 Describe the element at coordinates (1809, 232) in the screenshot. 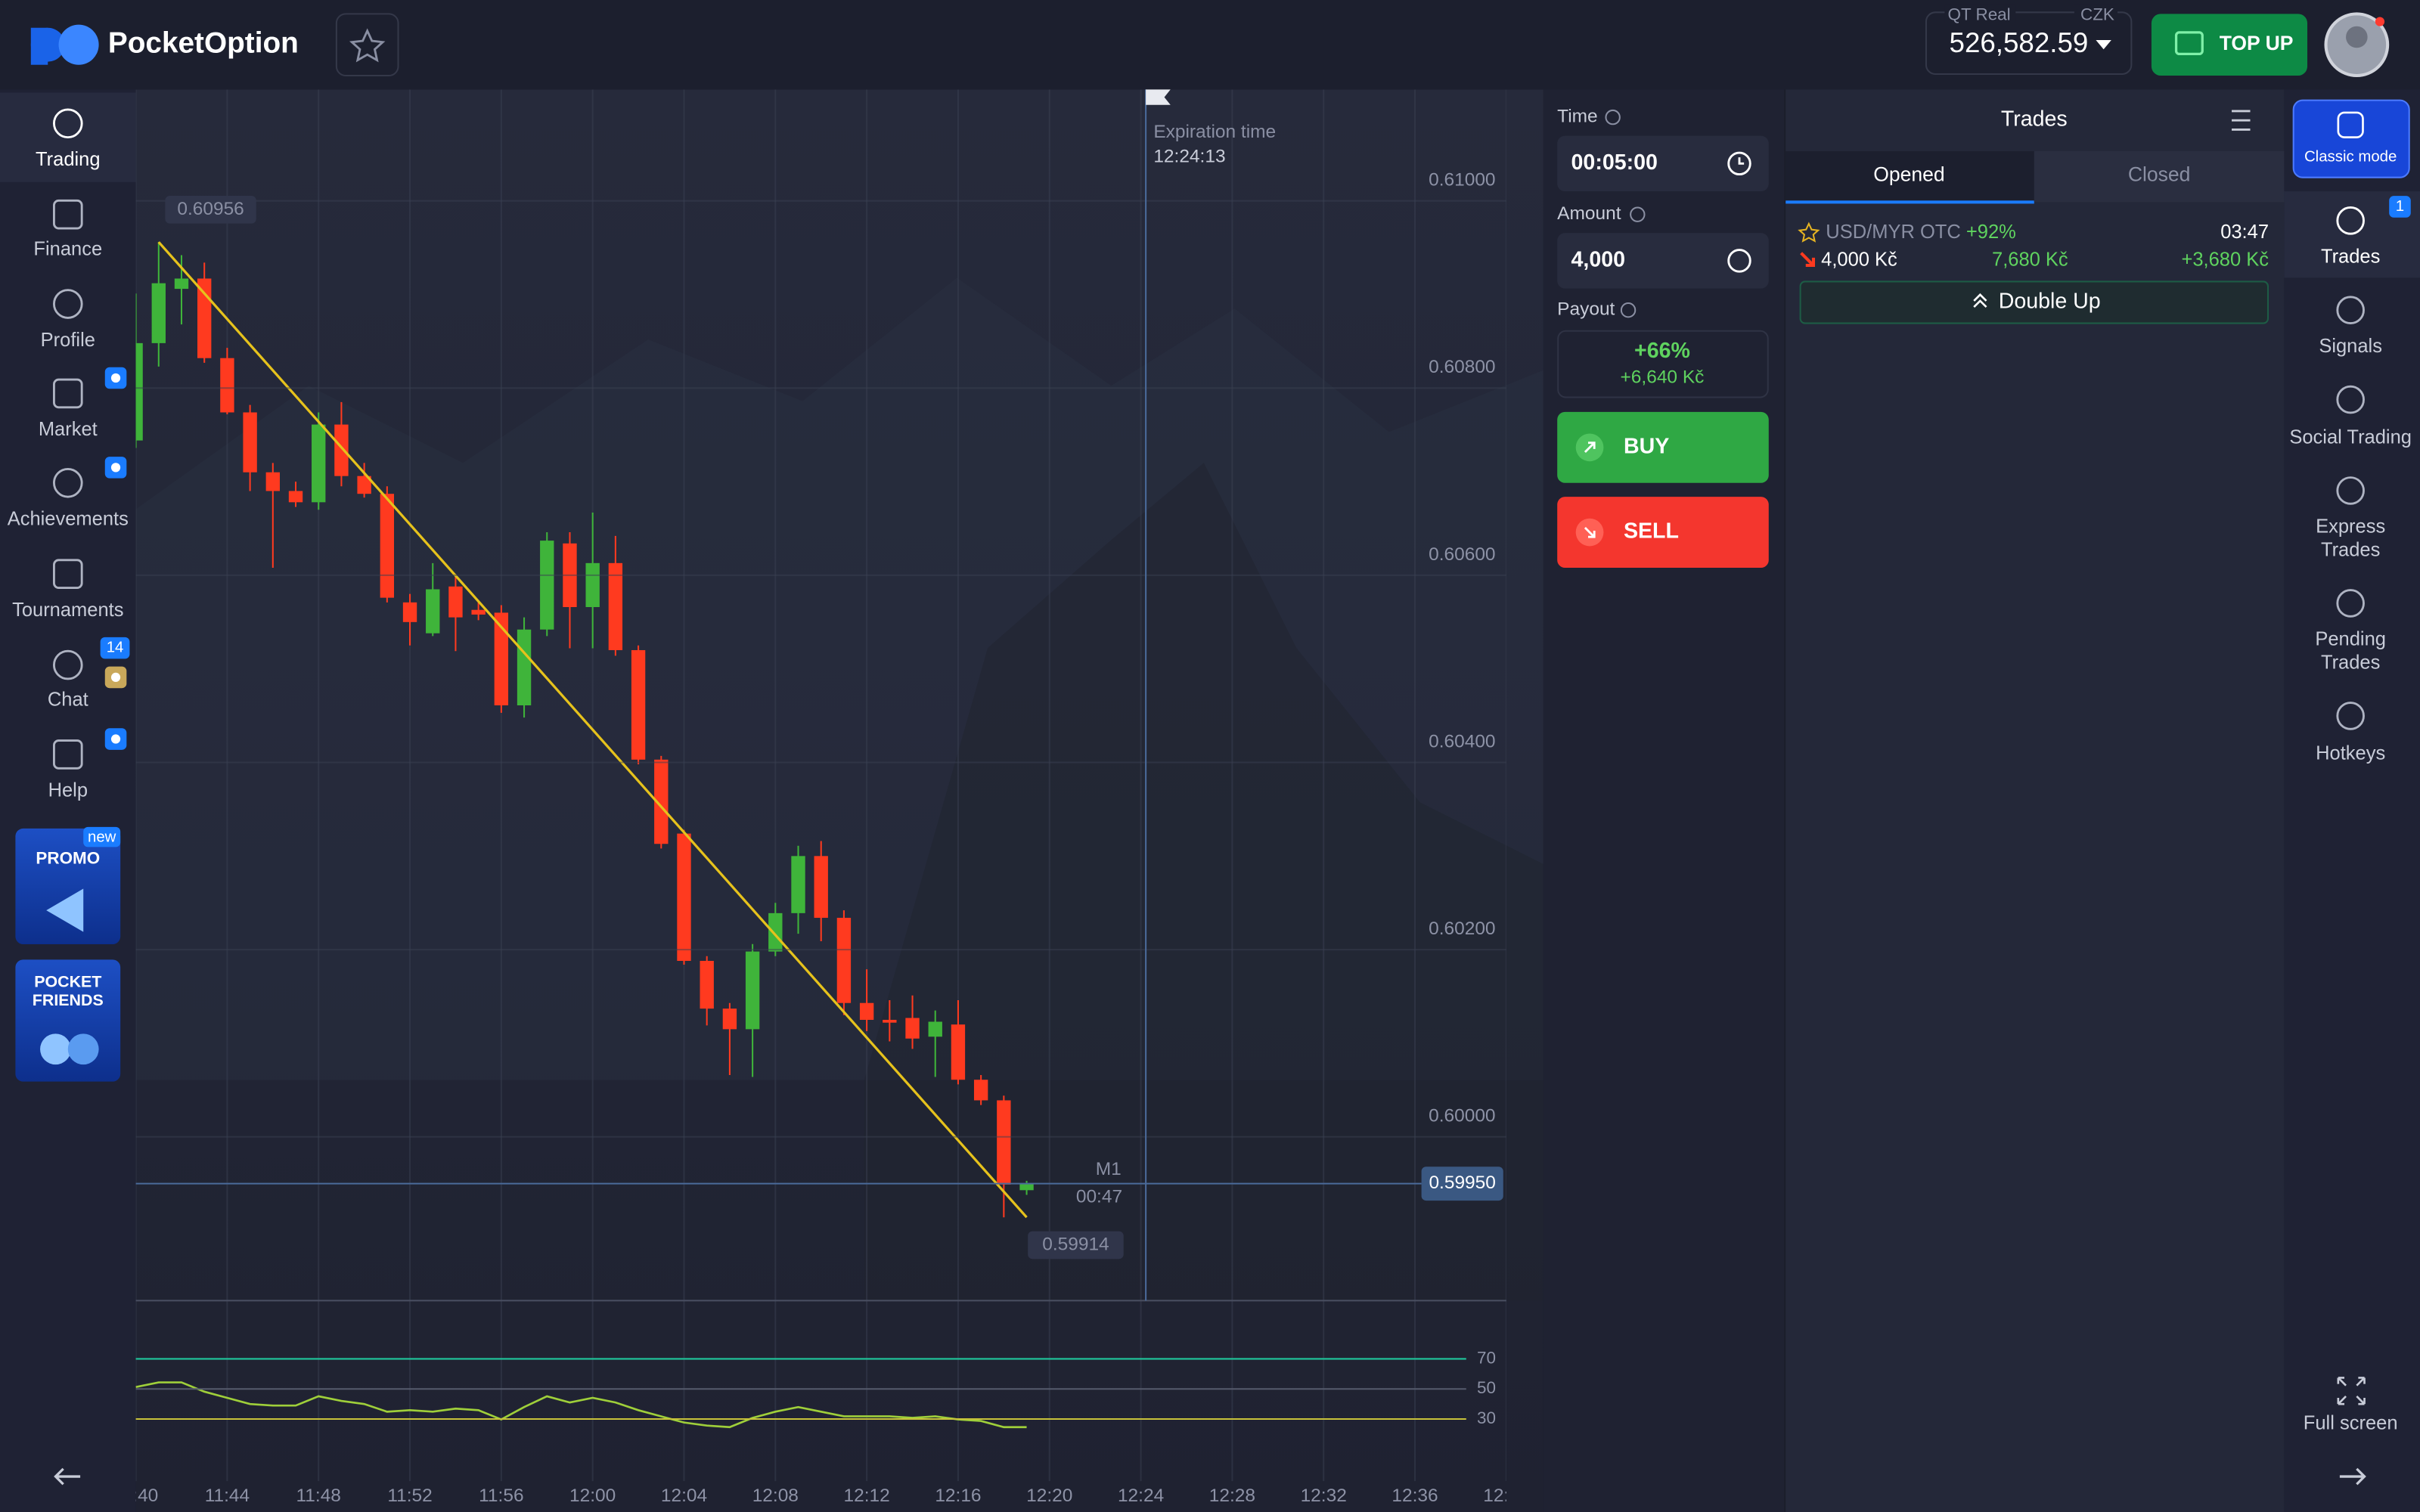

I see `favorite-icon` at that location.